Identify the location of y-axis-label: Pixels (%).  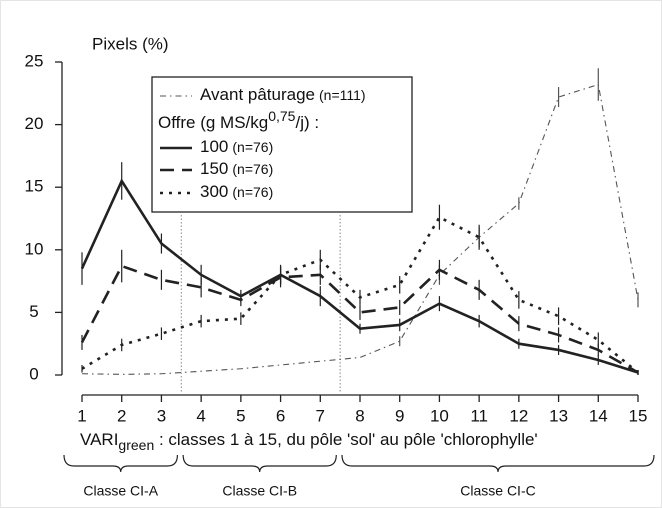
(130, 43).